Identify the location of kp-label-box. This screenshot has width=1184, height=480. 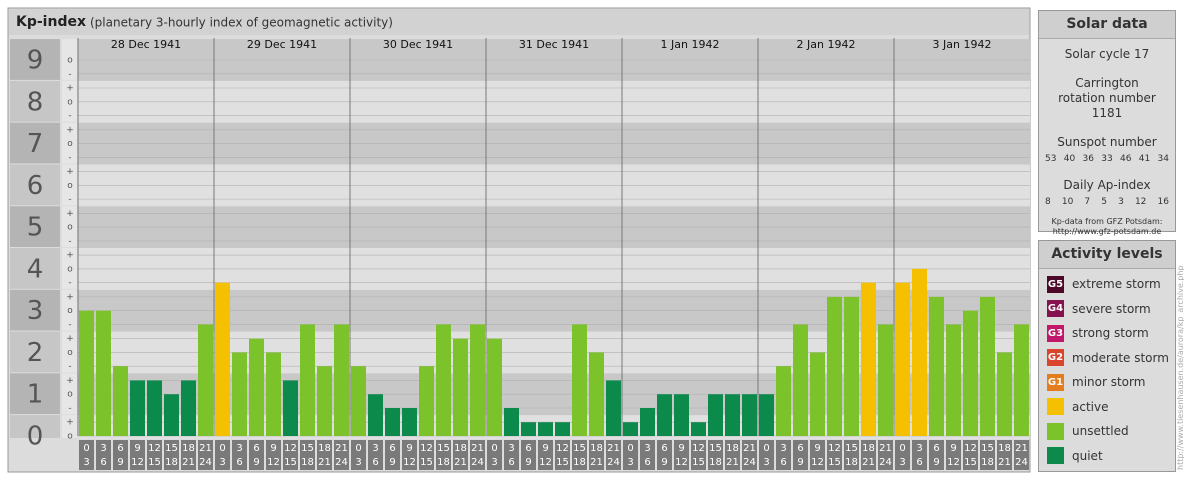
(35, 143).